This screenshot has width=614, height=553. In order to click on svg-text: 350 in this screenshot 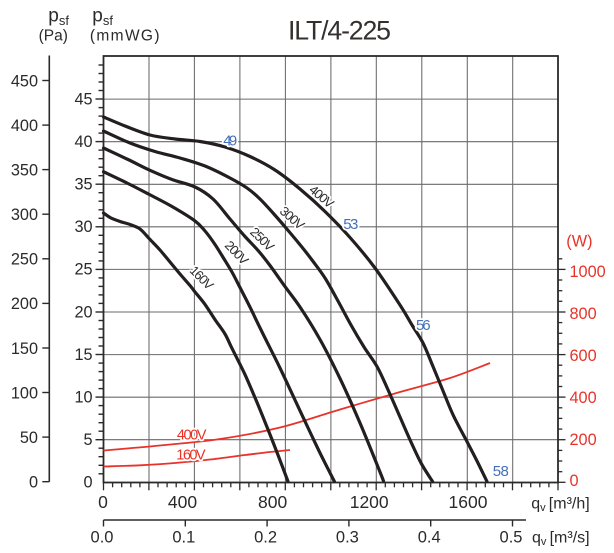, I will do `click(24, 170)`.